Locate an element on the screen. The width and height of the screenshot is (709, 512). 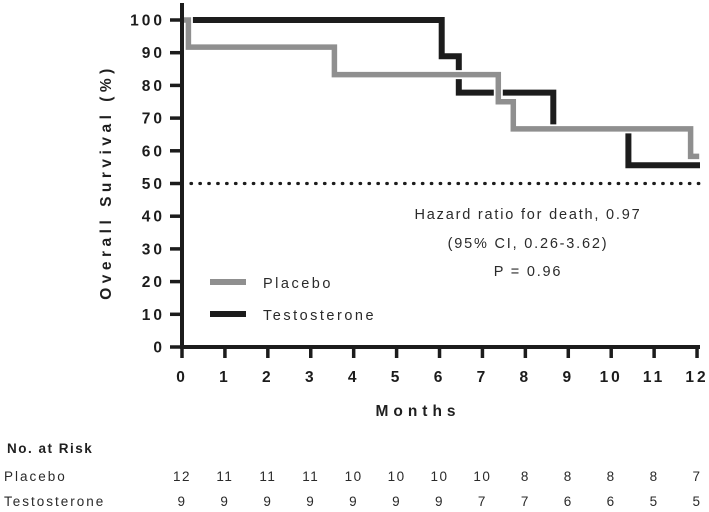
risk-value-testosterone-month-11: 5 is located at coordinates (654, 501).